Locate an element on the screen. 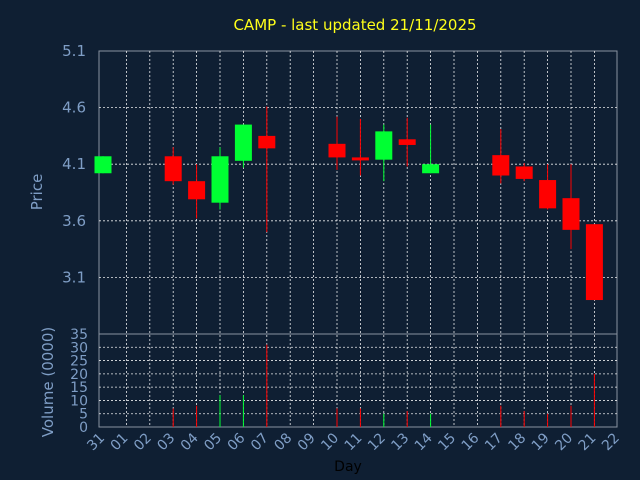 The height and width of the screenshot is (480, 640). day-tick-label: 05 is located at coordinates (213, 442).